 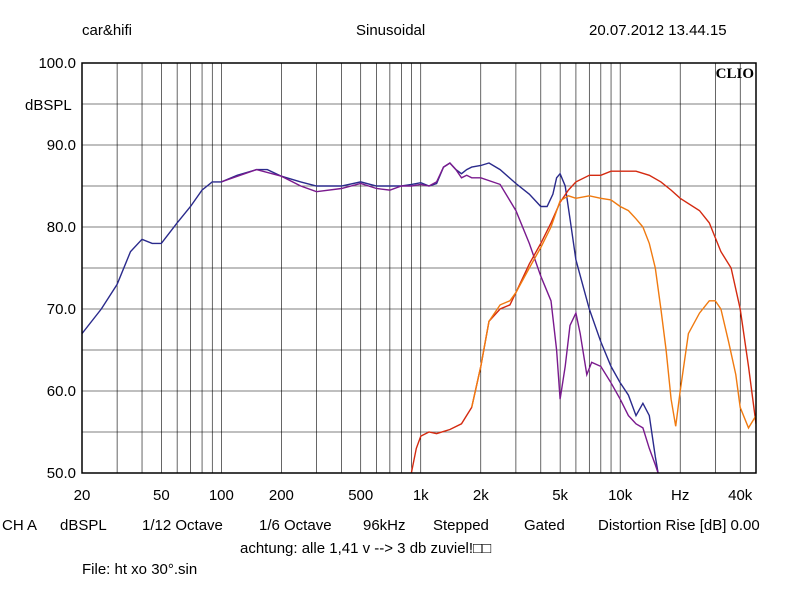 What do you see at coordinates (295, 525) in the screenshot?
I see `setting-octave-2: 1/6 Octave` at bounding box center [295, 525].